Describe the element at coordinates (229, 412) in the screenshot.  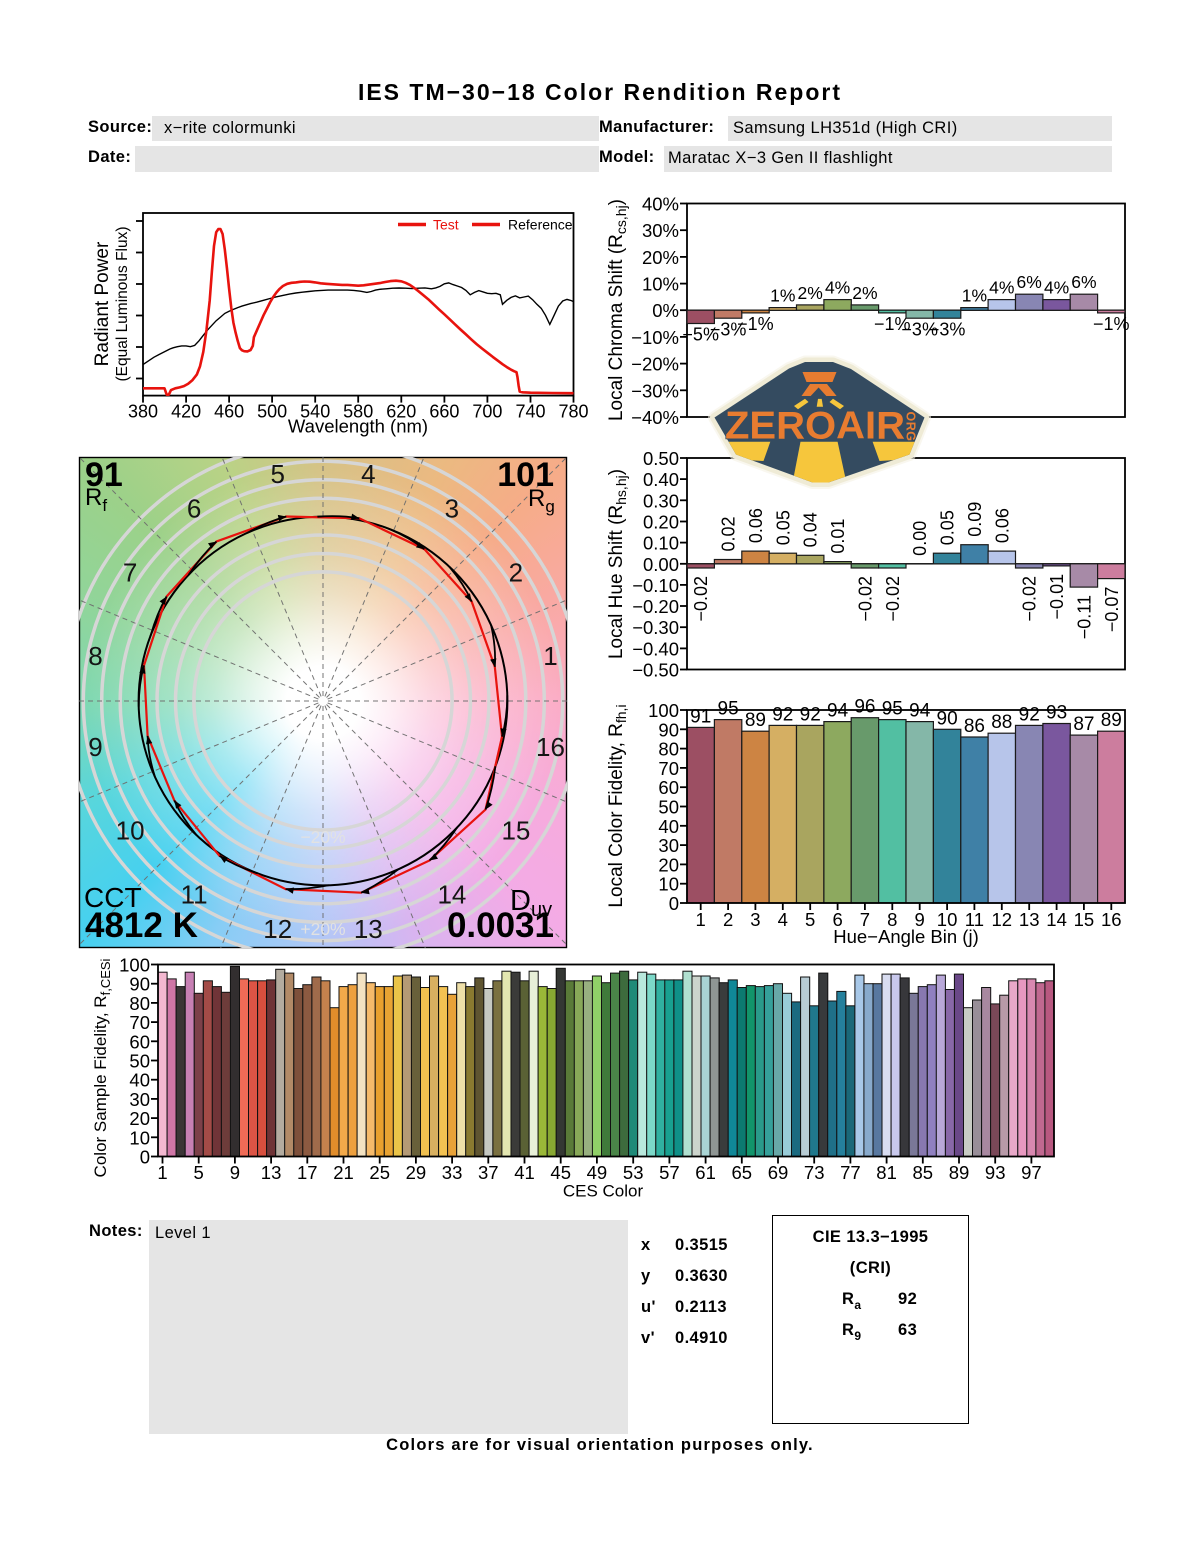
I see `svg-text: 460` at that location.